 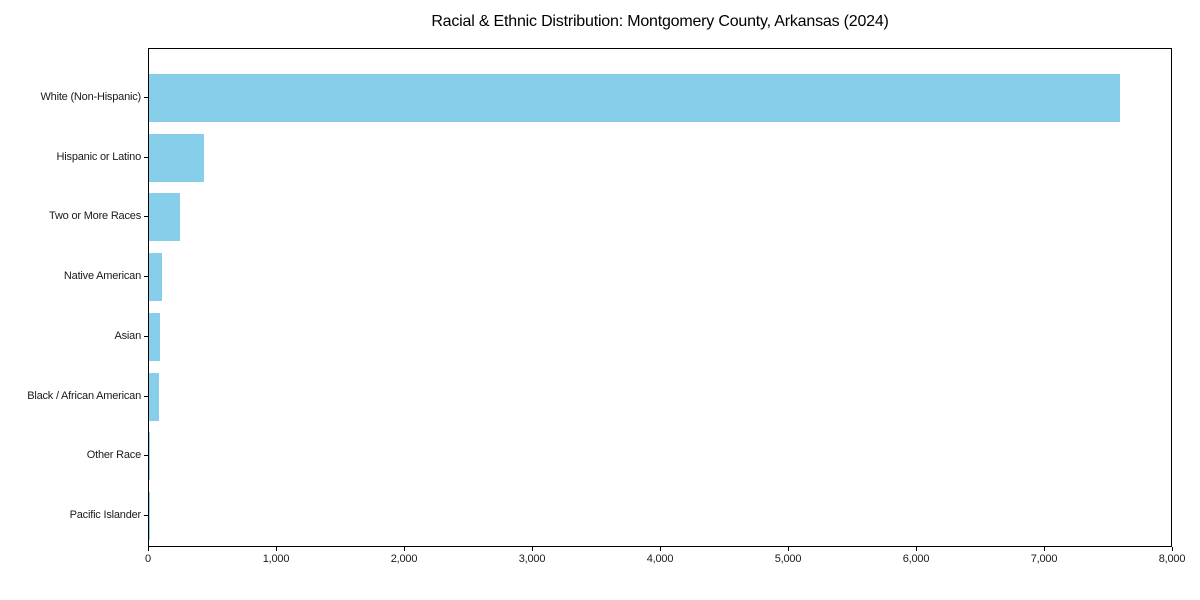 What do you see at coordinates (113, 455) in the screenshot?
I see `y-tick-label-other-race: Other Race` at bounding box center [113, 455].